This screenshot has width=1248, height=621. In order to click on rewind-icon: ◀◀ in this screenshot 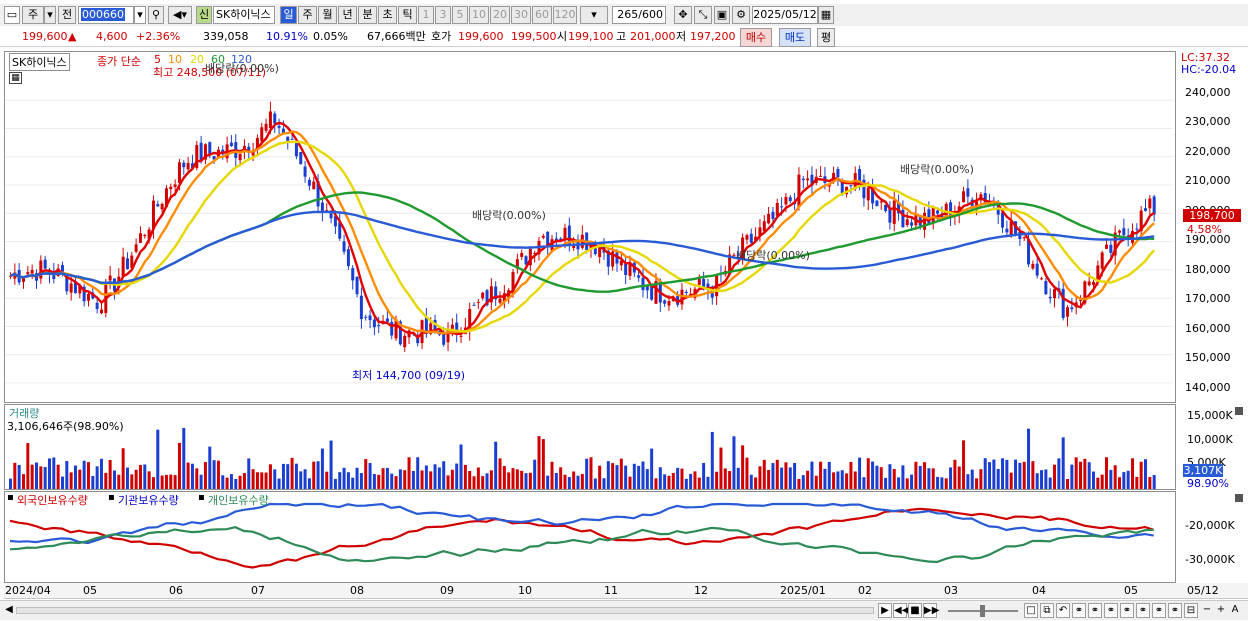, I will do `click(901, 610)`.